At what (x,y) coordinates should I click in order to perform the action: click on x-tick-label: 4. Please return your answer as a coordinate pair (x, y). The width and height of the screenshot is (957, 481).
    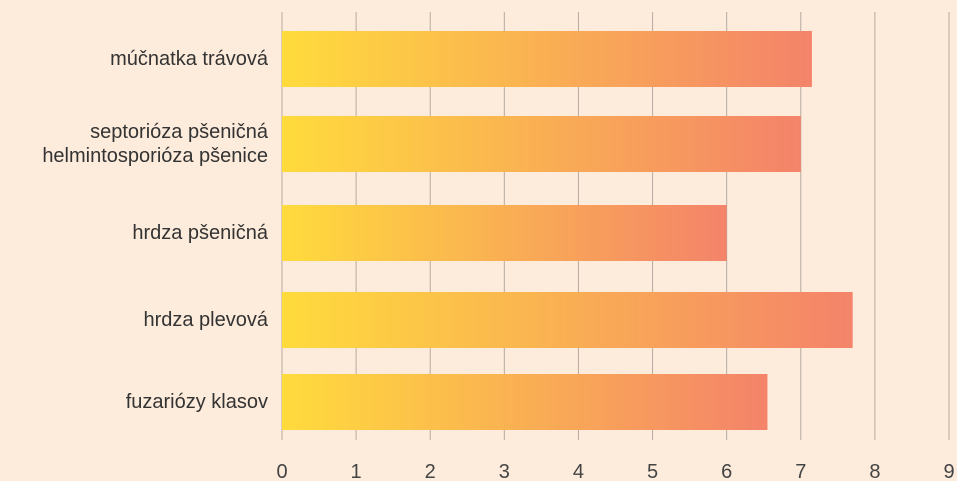
    Looking at the image, I should click on (578, 471).